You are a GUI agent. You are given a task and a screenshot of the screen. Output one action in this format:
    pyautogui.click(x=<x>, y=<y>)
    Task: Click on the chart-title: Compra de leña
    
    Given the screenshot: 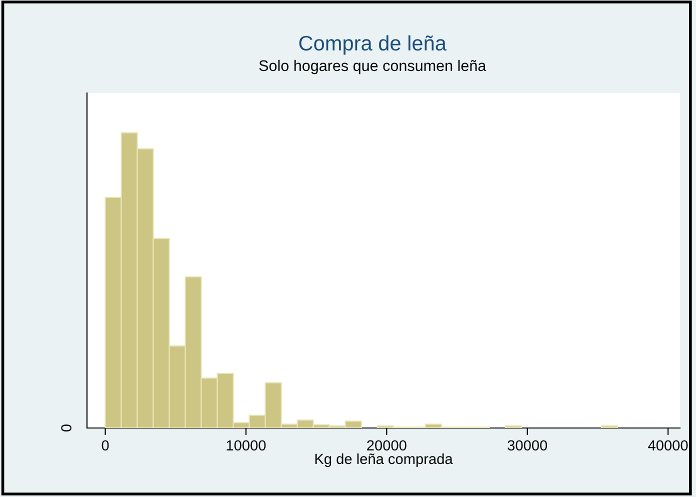 What is the action you would take?
    pyautogui.click(x=372, y=45)
    